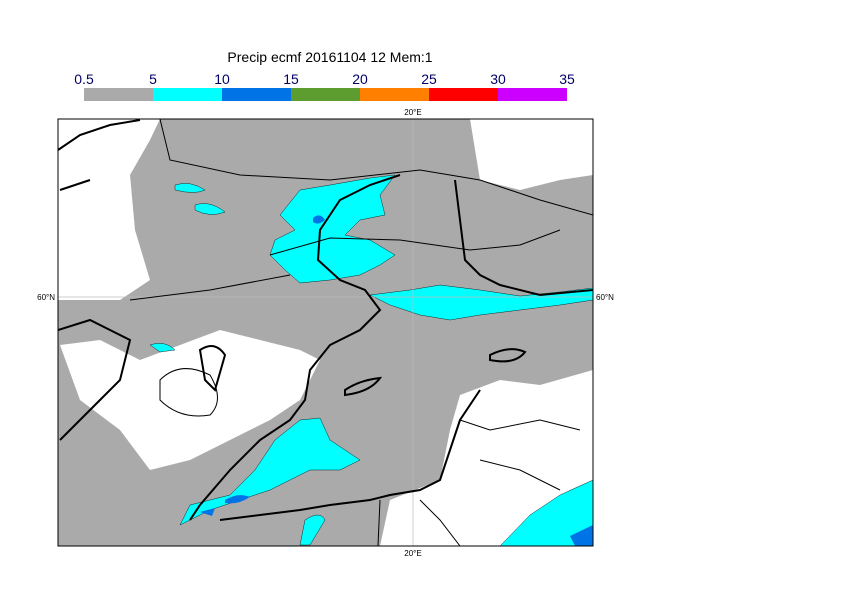  I want to click on colorbar-label: 15, so click(291, 79).